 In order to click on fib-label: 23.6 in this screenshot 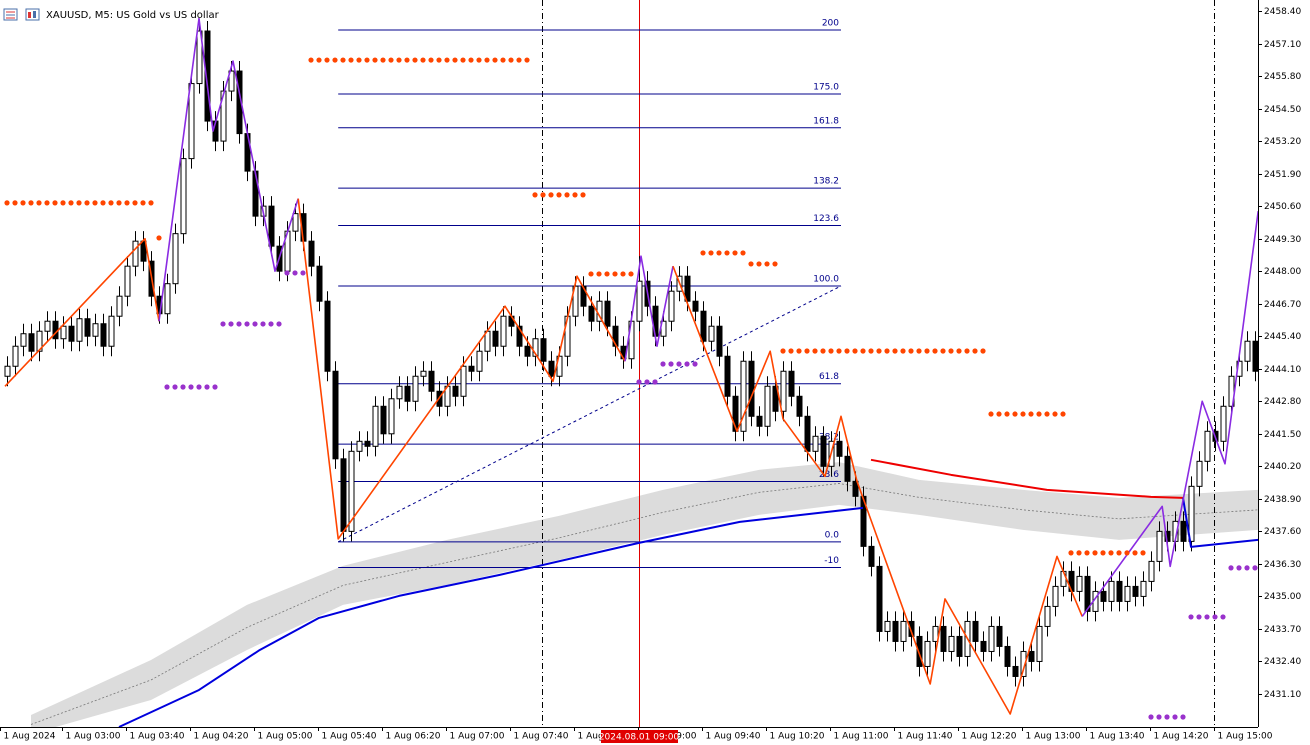, I will do `click(829, 475)`.